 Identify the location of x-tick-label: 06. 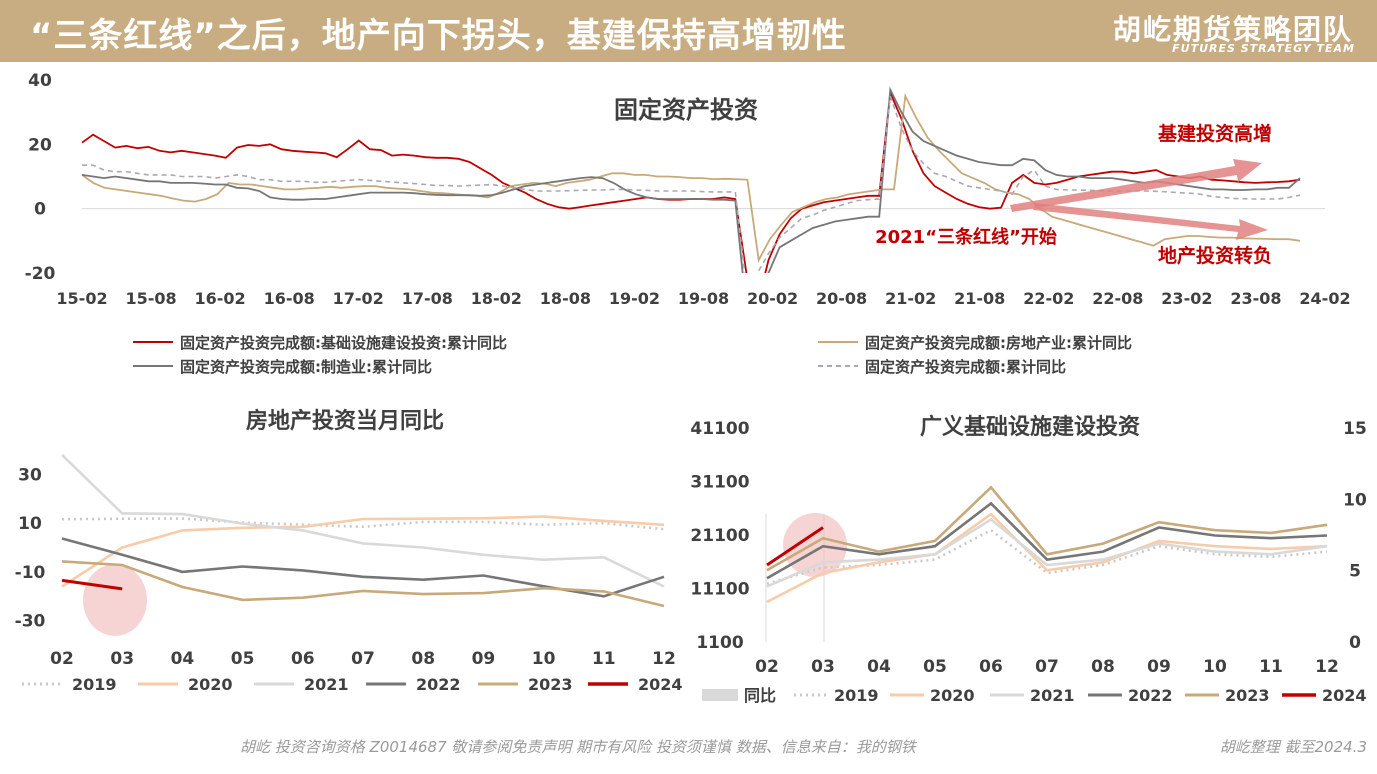
(991, 667).